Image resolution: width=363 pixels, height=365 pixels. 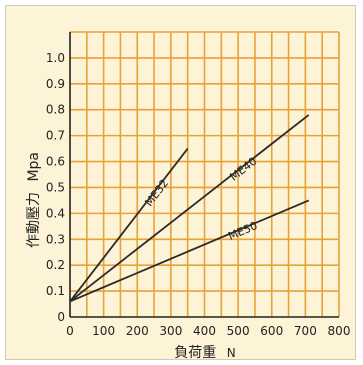 I want to click on x-tick-label: 400, so click(x=204, y=331).